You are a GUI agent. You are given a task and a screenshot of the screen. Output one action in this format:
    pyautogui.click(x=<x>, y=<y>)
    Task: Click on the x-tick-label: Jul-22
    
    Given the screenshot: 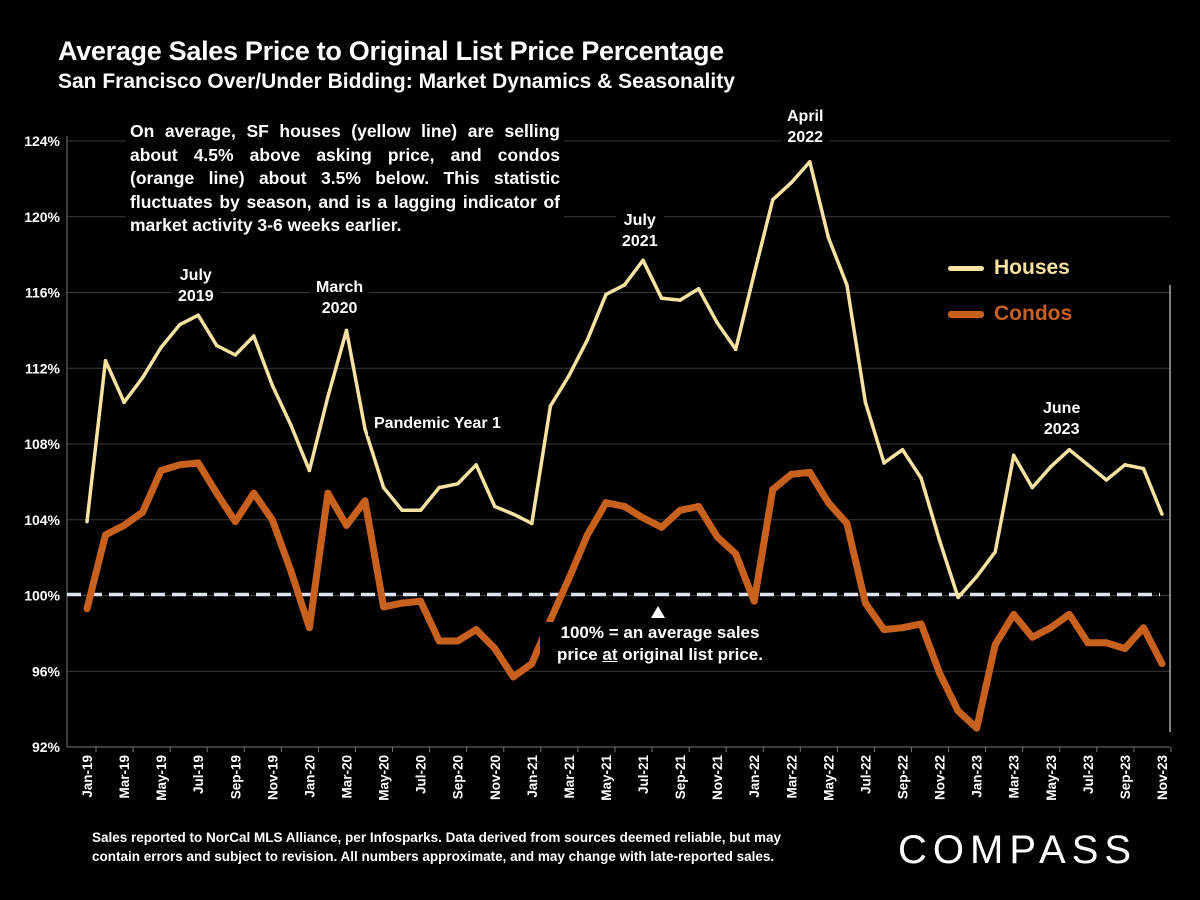 What is the action you would take?
    pyautogui.click(x=865, y=774)
    